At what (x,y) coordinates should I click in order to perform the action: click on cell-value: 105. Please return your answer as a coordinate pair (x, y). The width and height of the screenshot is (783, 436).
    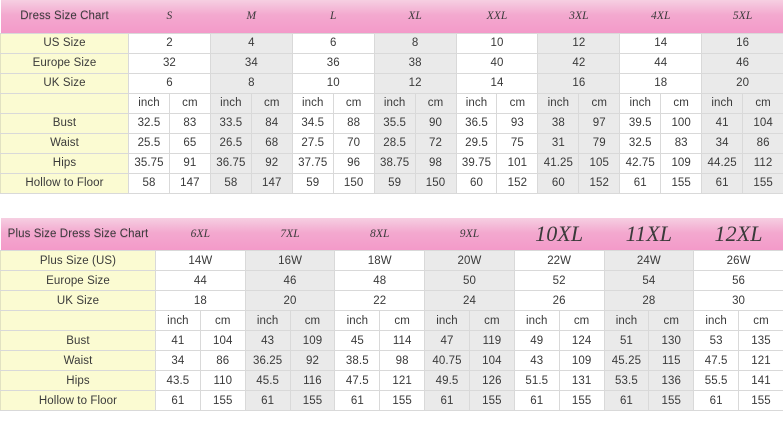
    Looking at the image, I should click on (599, 163).